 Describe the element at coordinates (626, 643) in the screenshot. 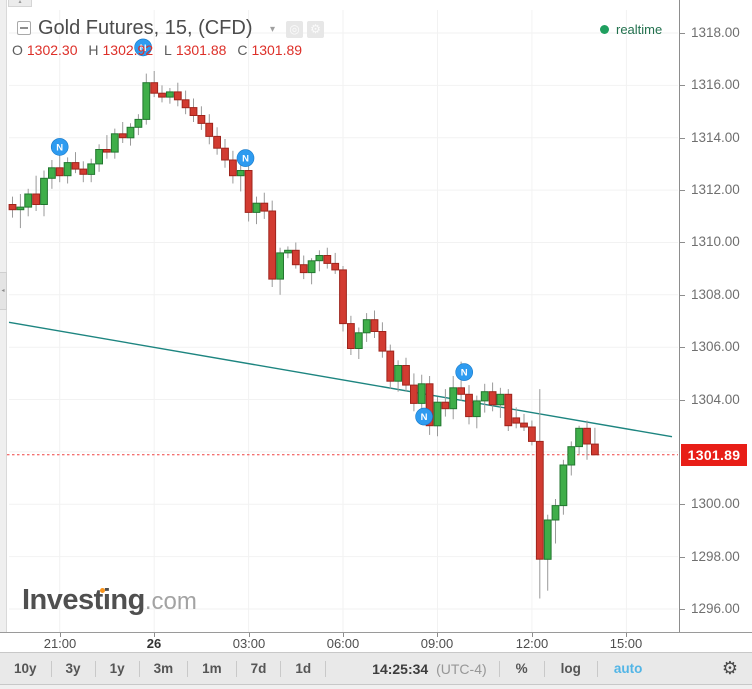

I see `time-axis-label: 15:00` at that location.